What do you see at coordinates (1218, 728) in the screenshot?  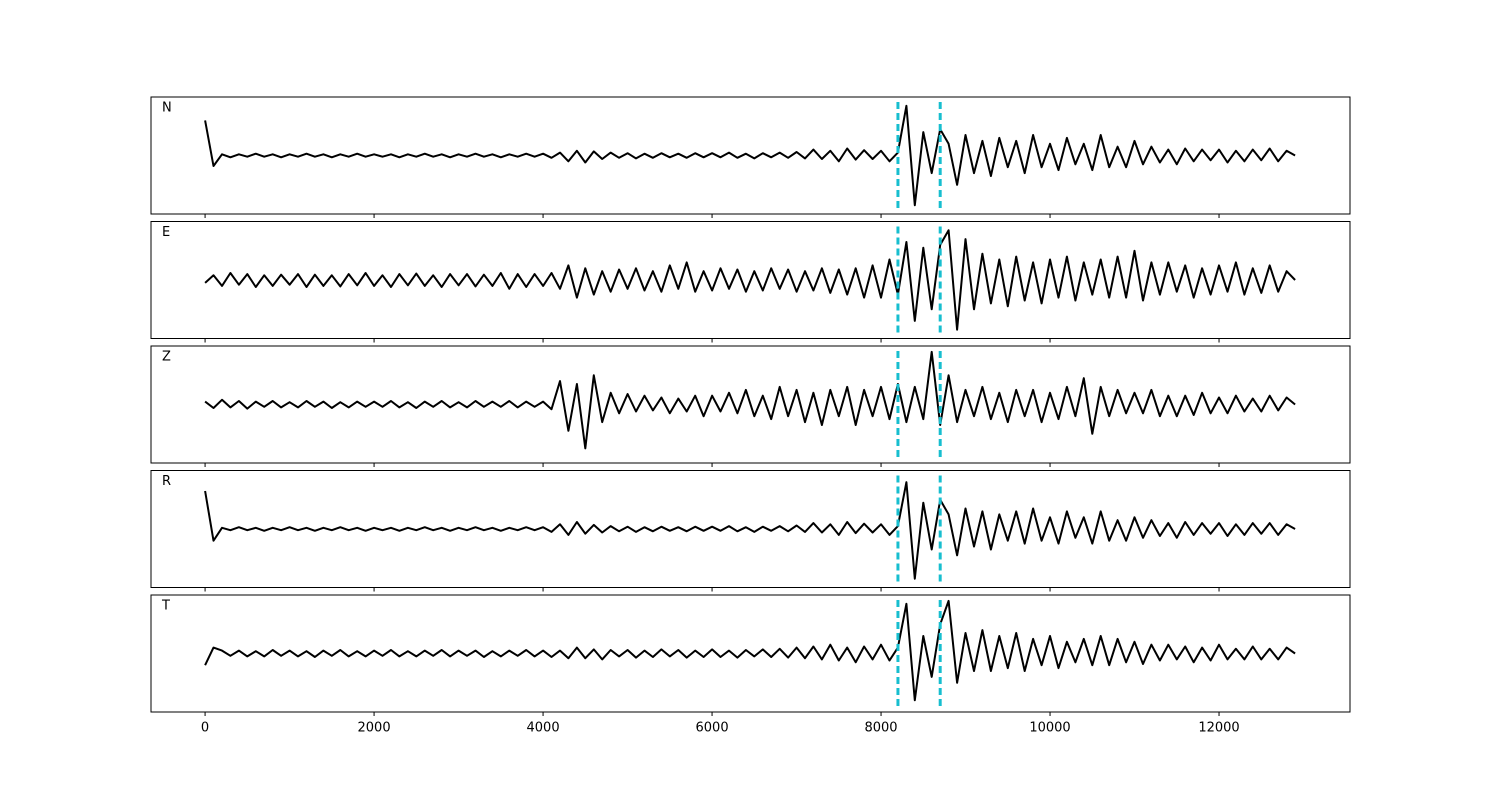 I see `x-tick-label: 12000` at bounding box center [1218, 728].